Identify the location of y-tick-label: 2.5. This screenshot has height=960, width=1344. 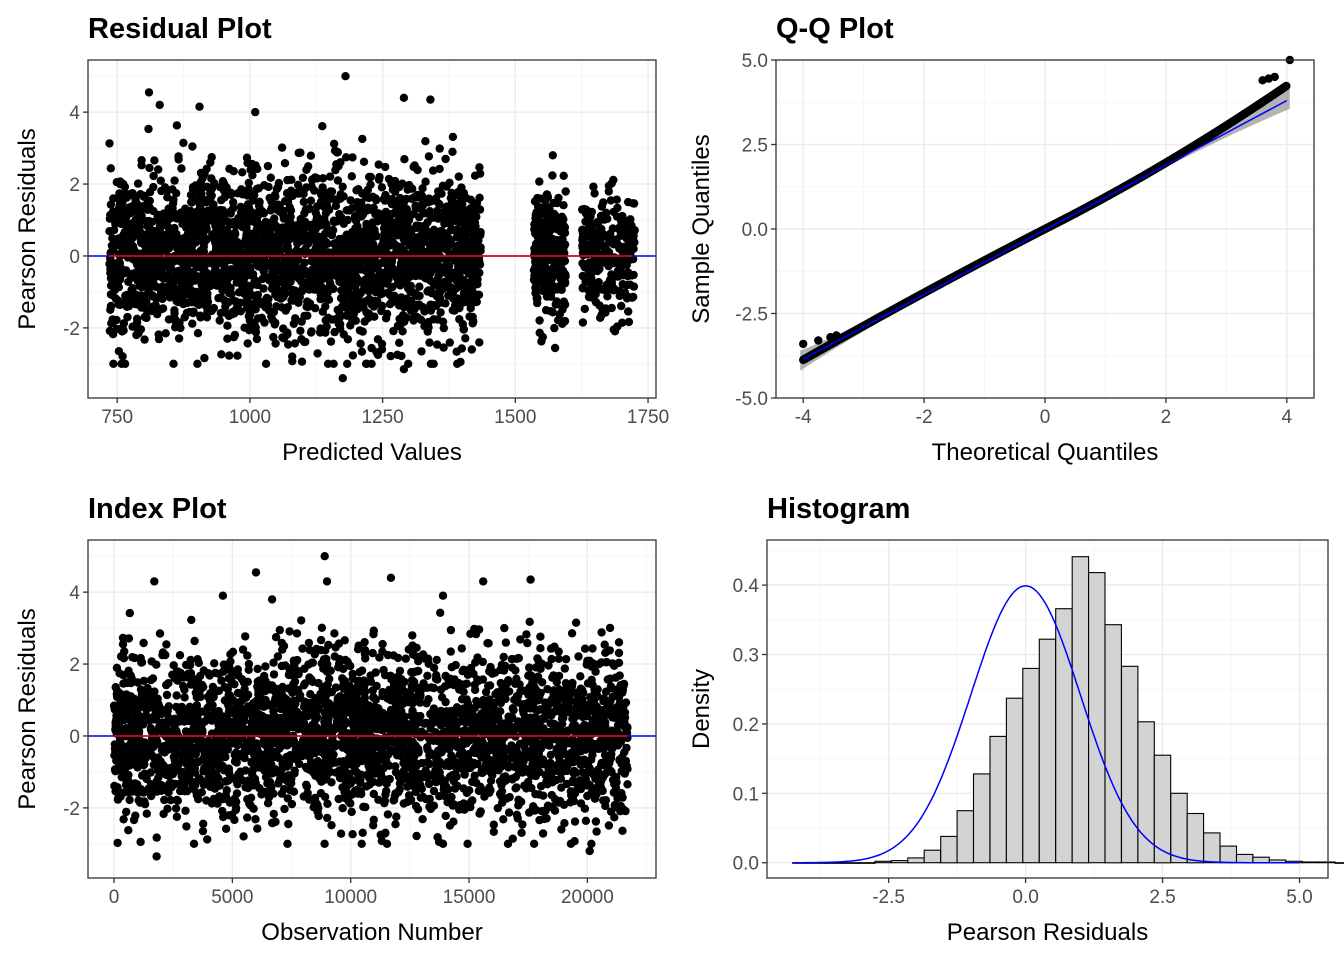
(755, 146).